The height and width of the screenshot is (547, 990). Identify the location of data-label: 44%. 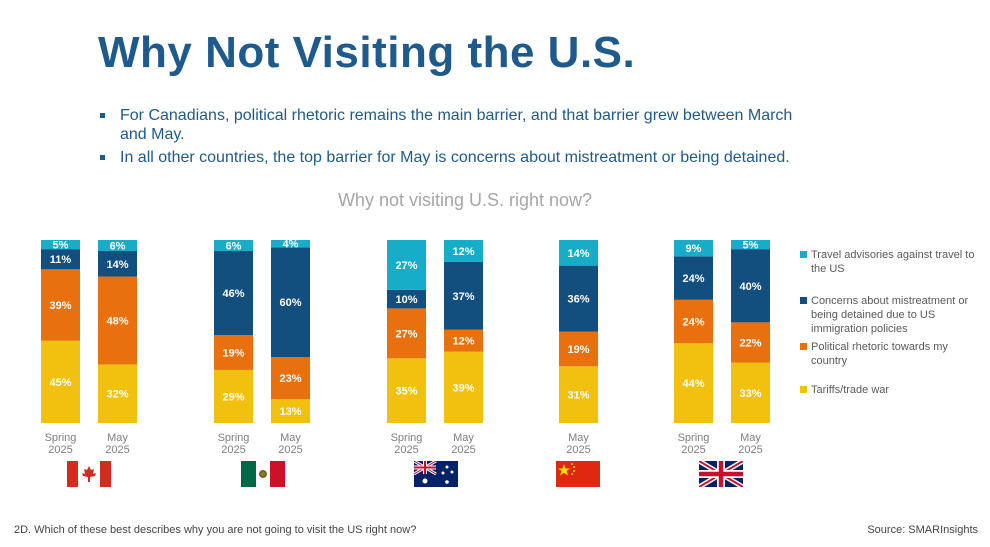
(693, 384).